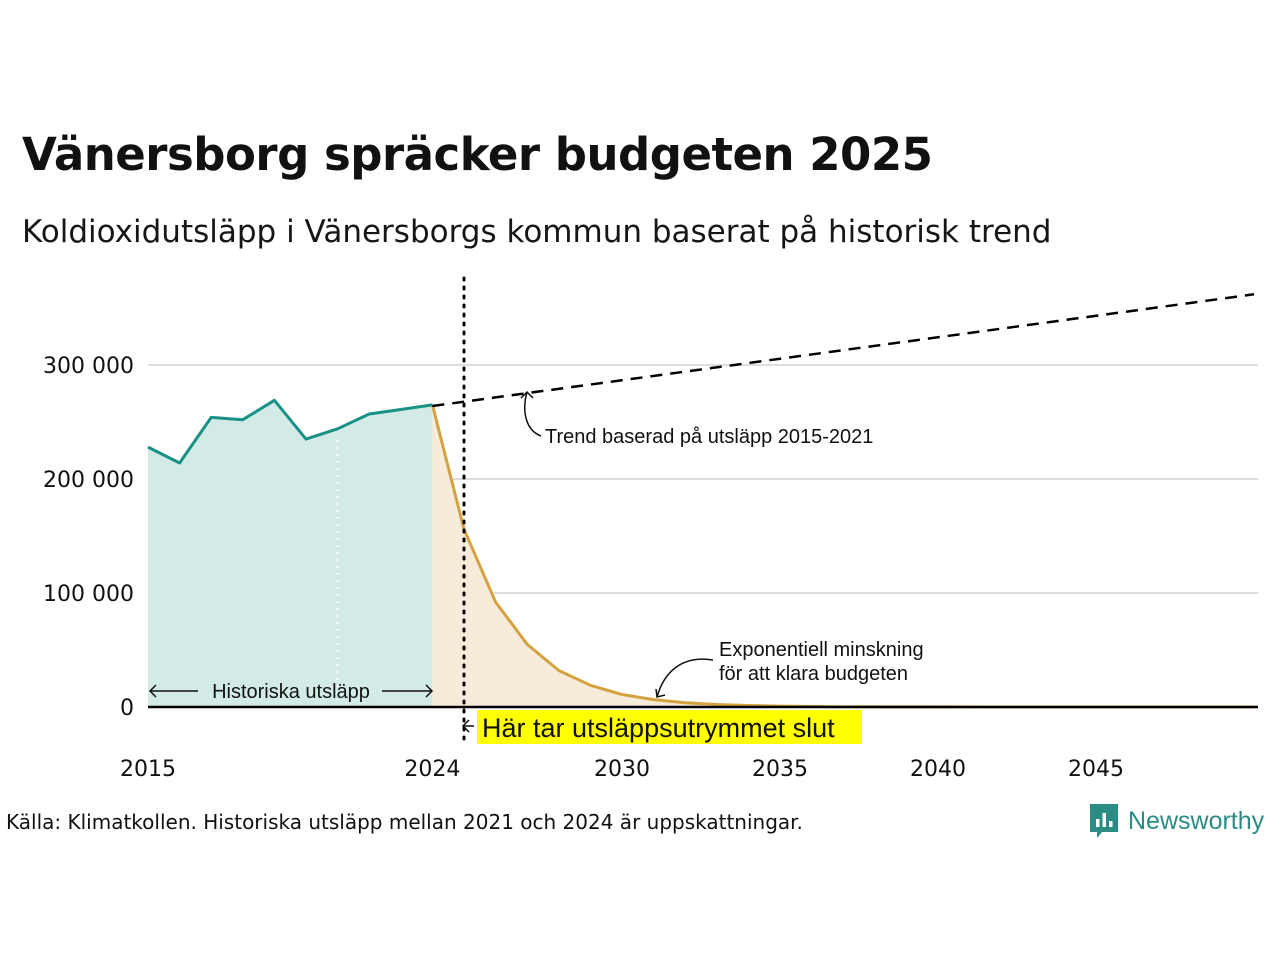  What do you see at coordinates (780, 769) in the screenshot?
I see `x-tick-label: 2035` at bounding box center [780, 769].